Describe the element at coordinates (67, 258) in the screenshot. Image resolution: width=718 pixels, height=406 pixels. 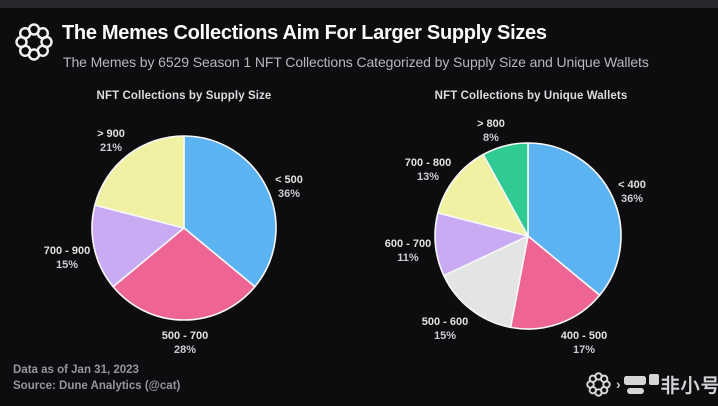
I see `slice-label-700-900: 700 - 900 15%` at that location.